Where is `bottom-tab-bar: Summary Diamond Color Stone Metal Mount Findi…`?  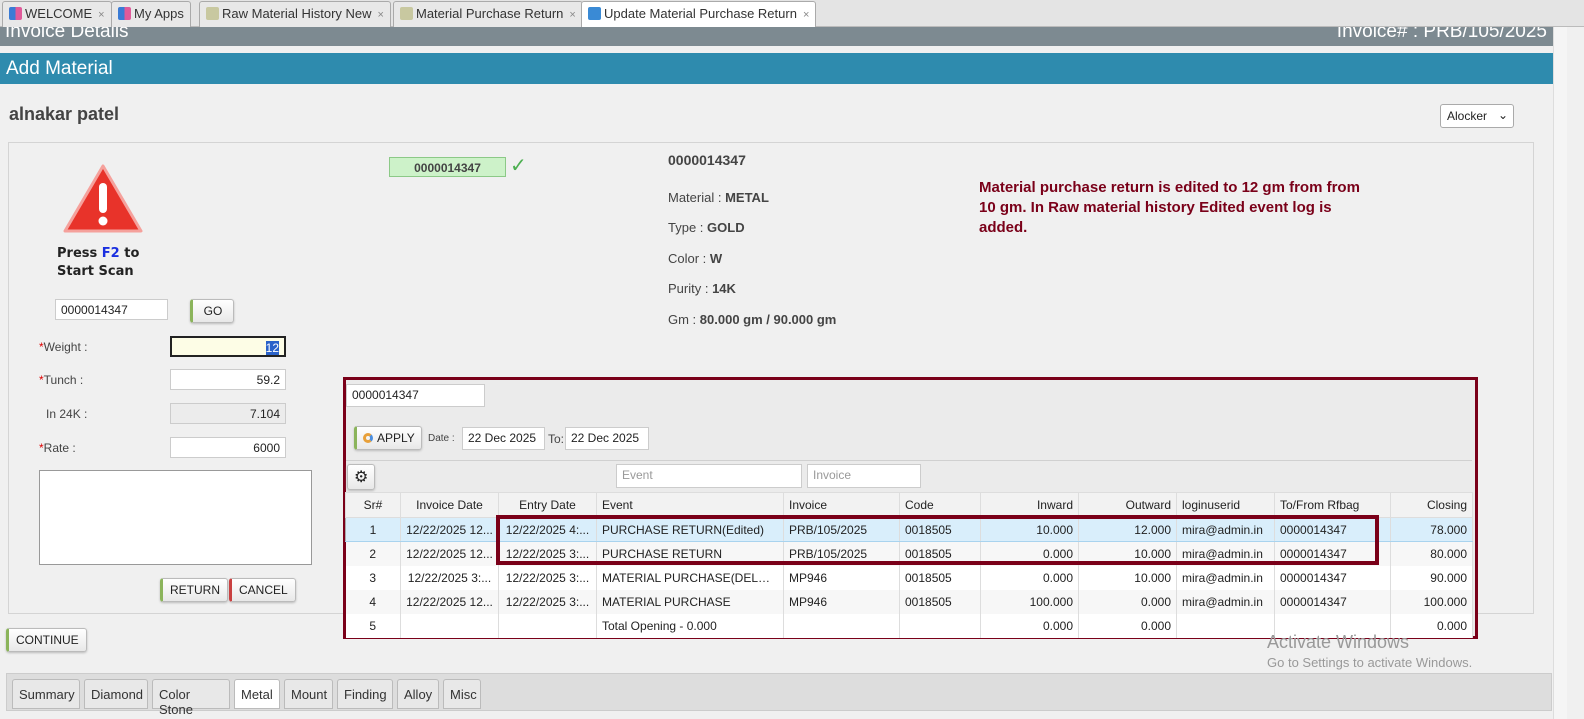 bottom-tab-bar: Summary Diamond Color Stone Metal Mount Findi… is located at coordinates (779, 695).